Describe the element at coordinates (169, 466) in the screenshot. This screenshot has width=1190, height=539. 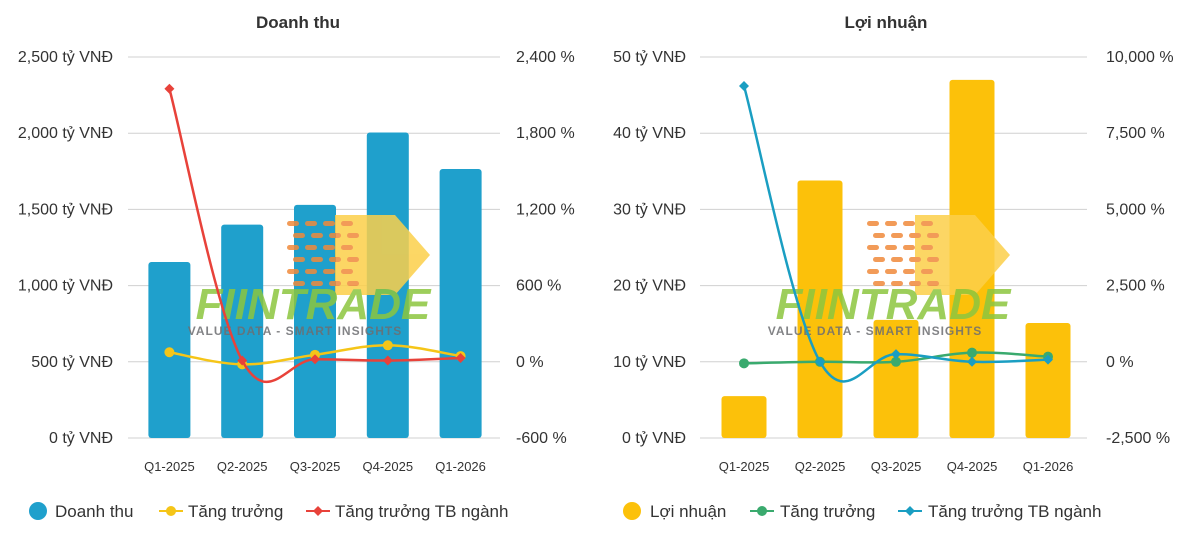
I see `x-axis-tick: Q1-2025` at that location.